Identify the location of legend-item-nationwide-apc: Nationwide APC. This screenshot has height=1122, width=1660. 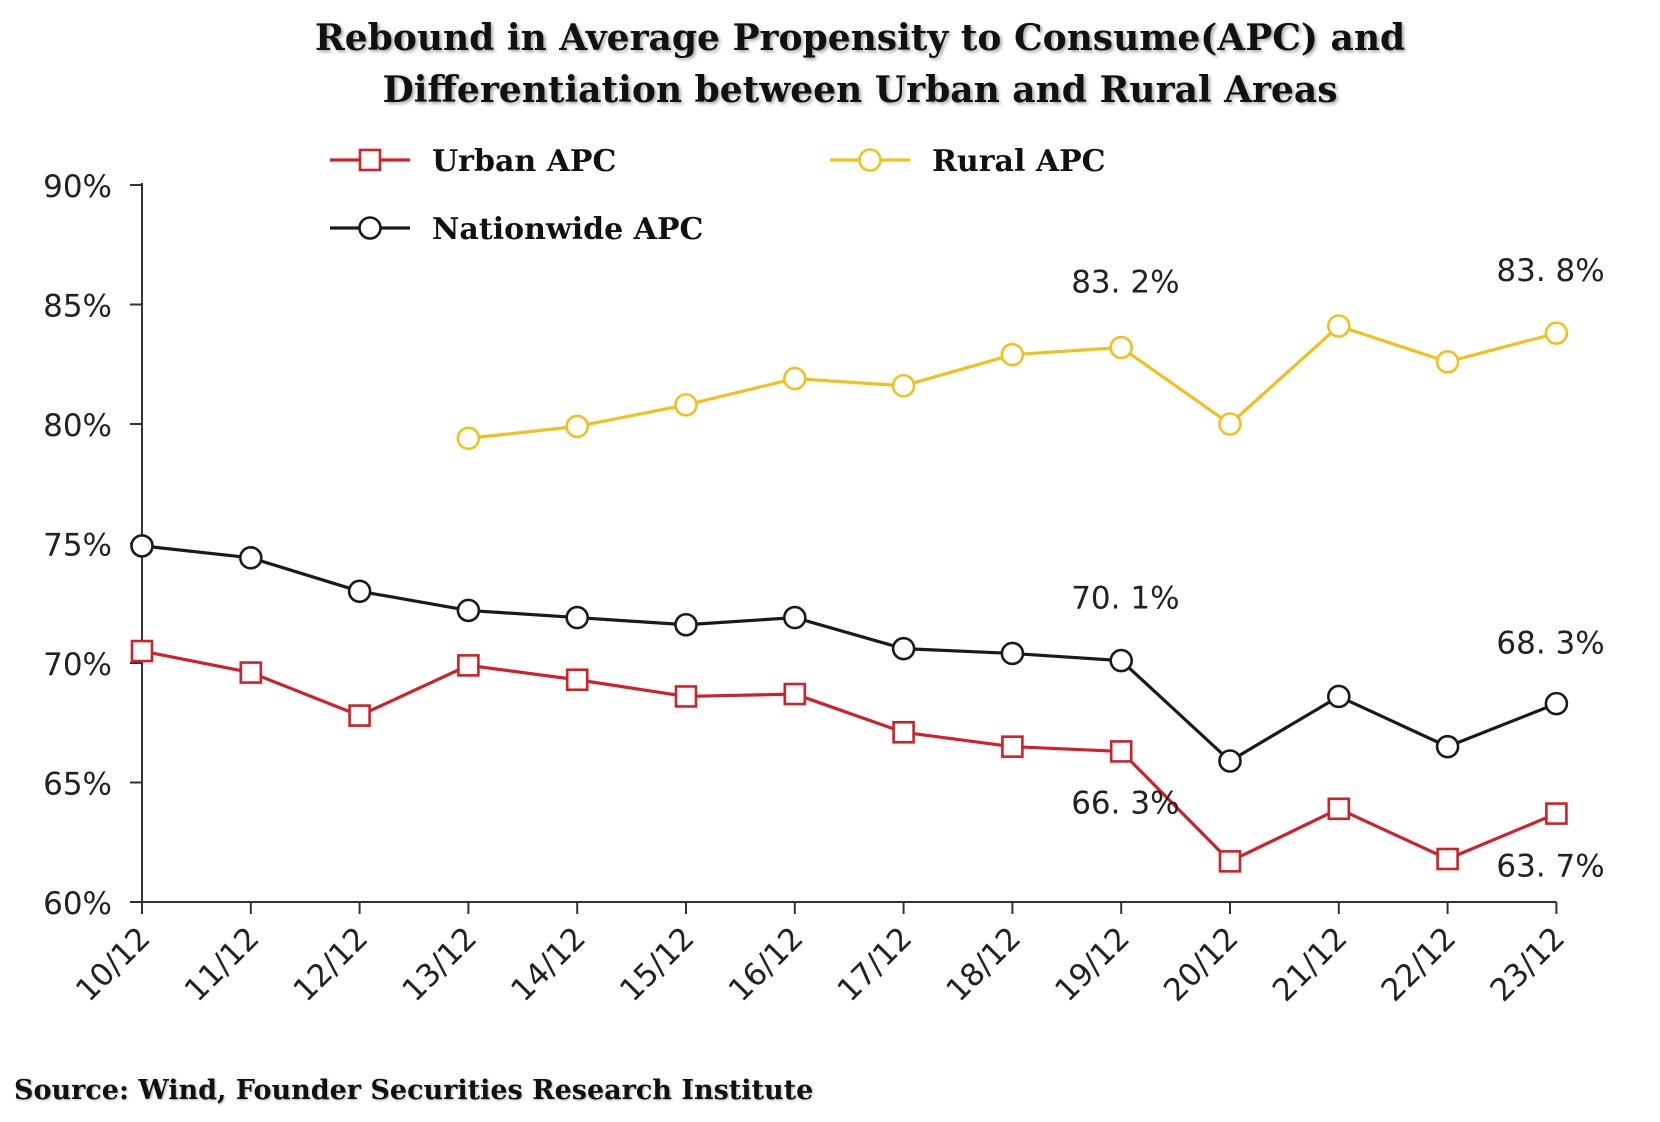
(516, 229).